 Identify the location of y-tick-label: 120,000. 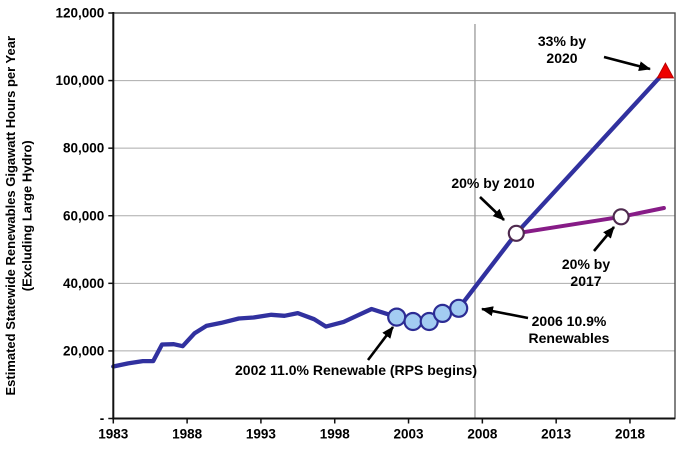
(79, 13).